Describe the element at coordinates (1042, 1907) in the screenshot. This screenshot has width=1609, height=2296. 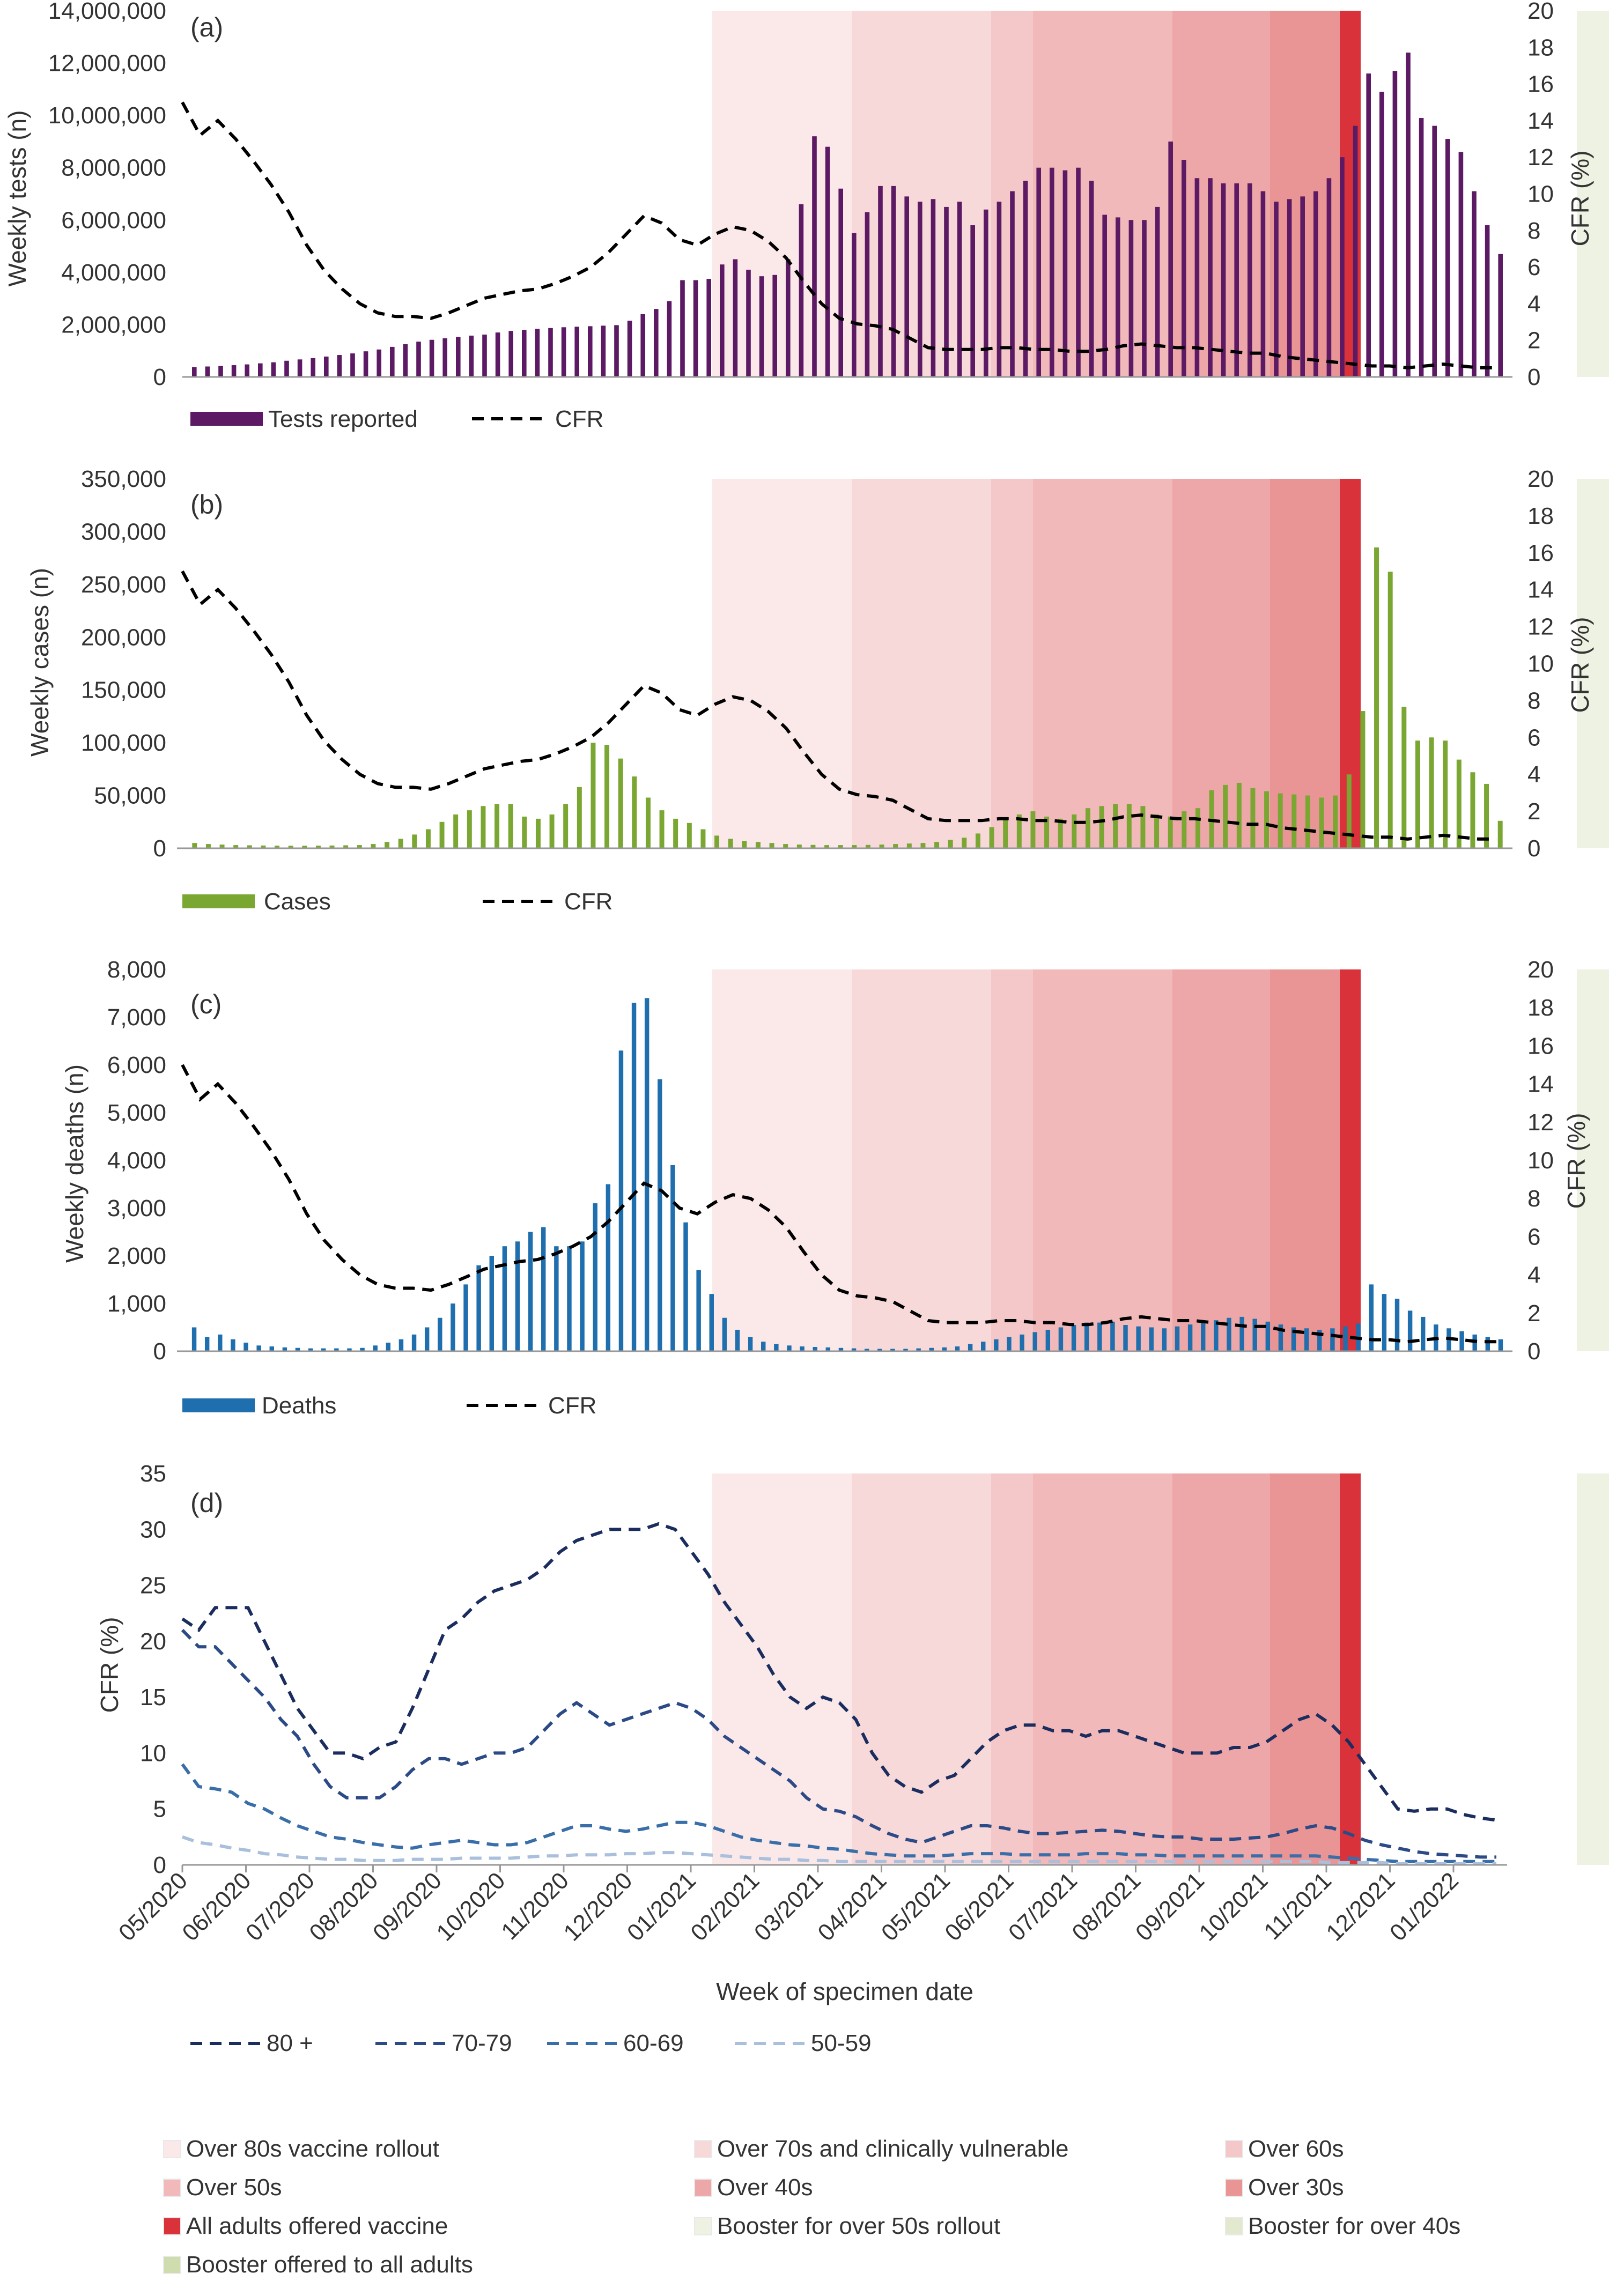
I see `panel-d-xtick: 07/2021` at that location.